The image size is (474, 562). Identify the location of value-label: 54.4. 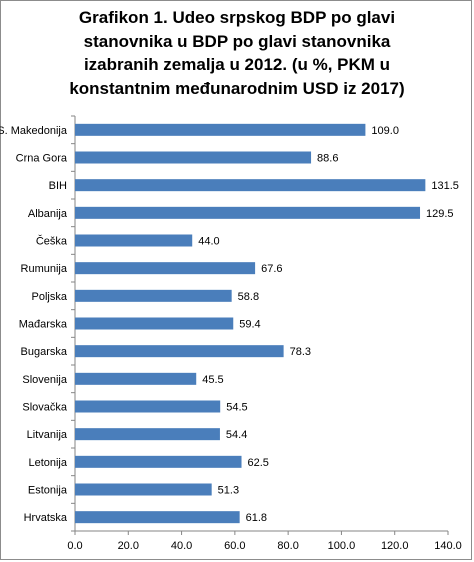
(236, 435).